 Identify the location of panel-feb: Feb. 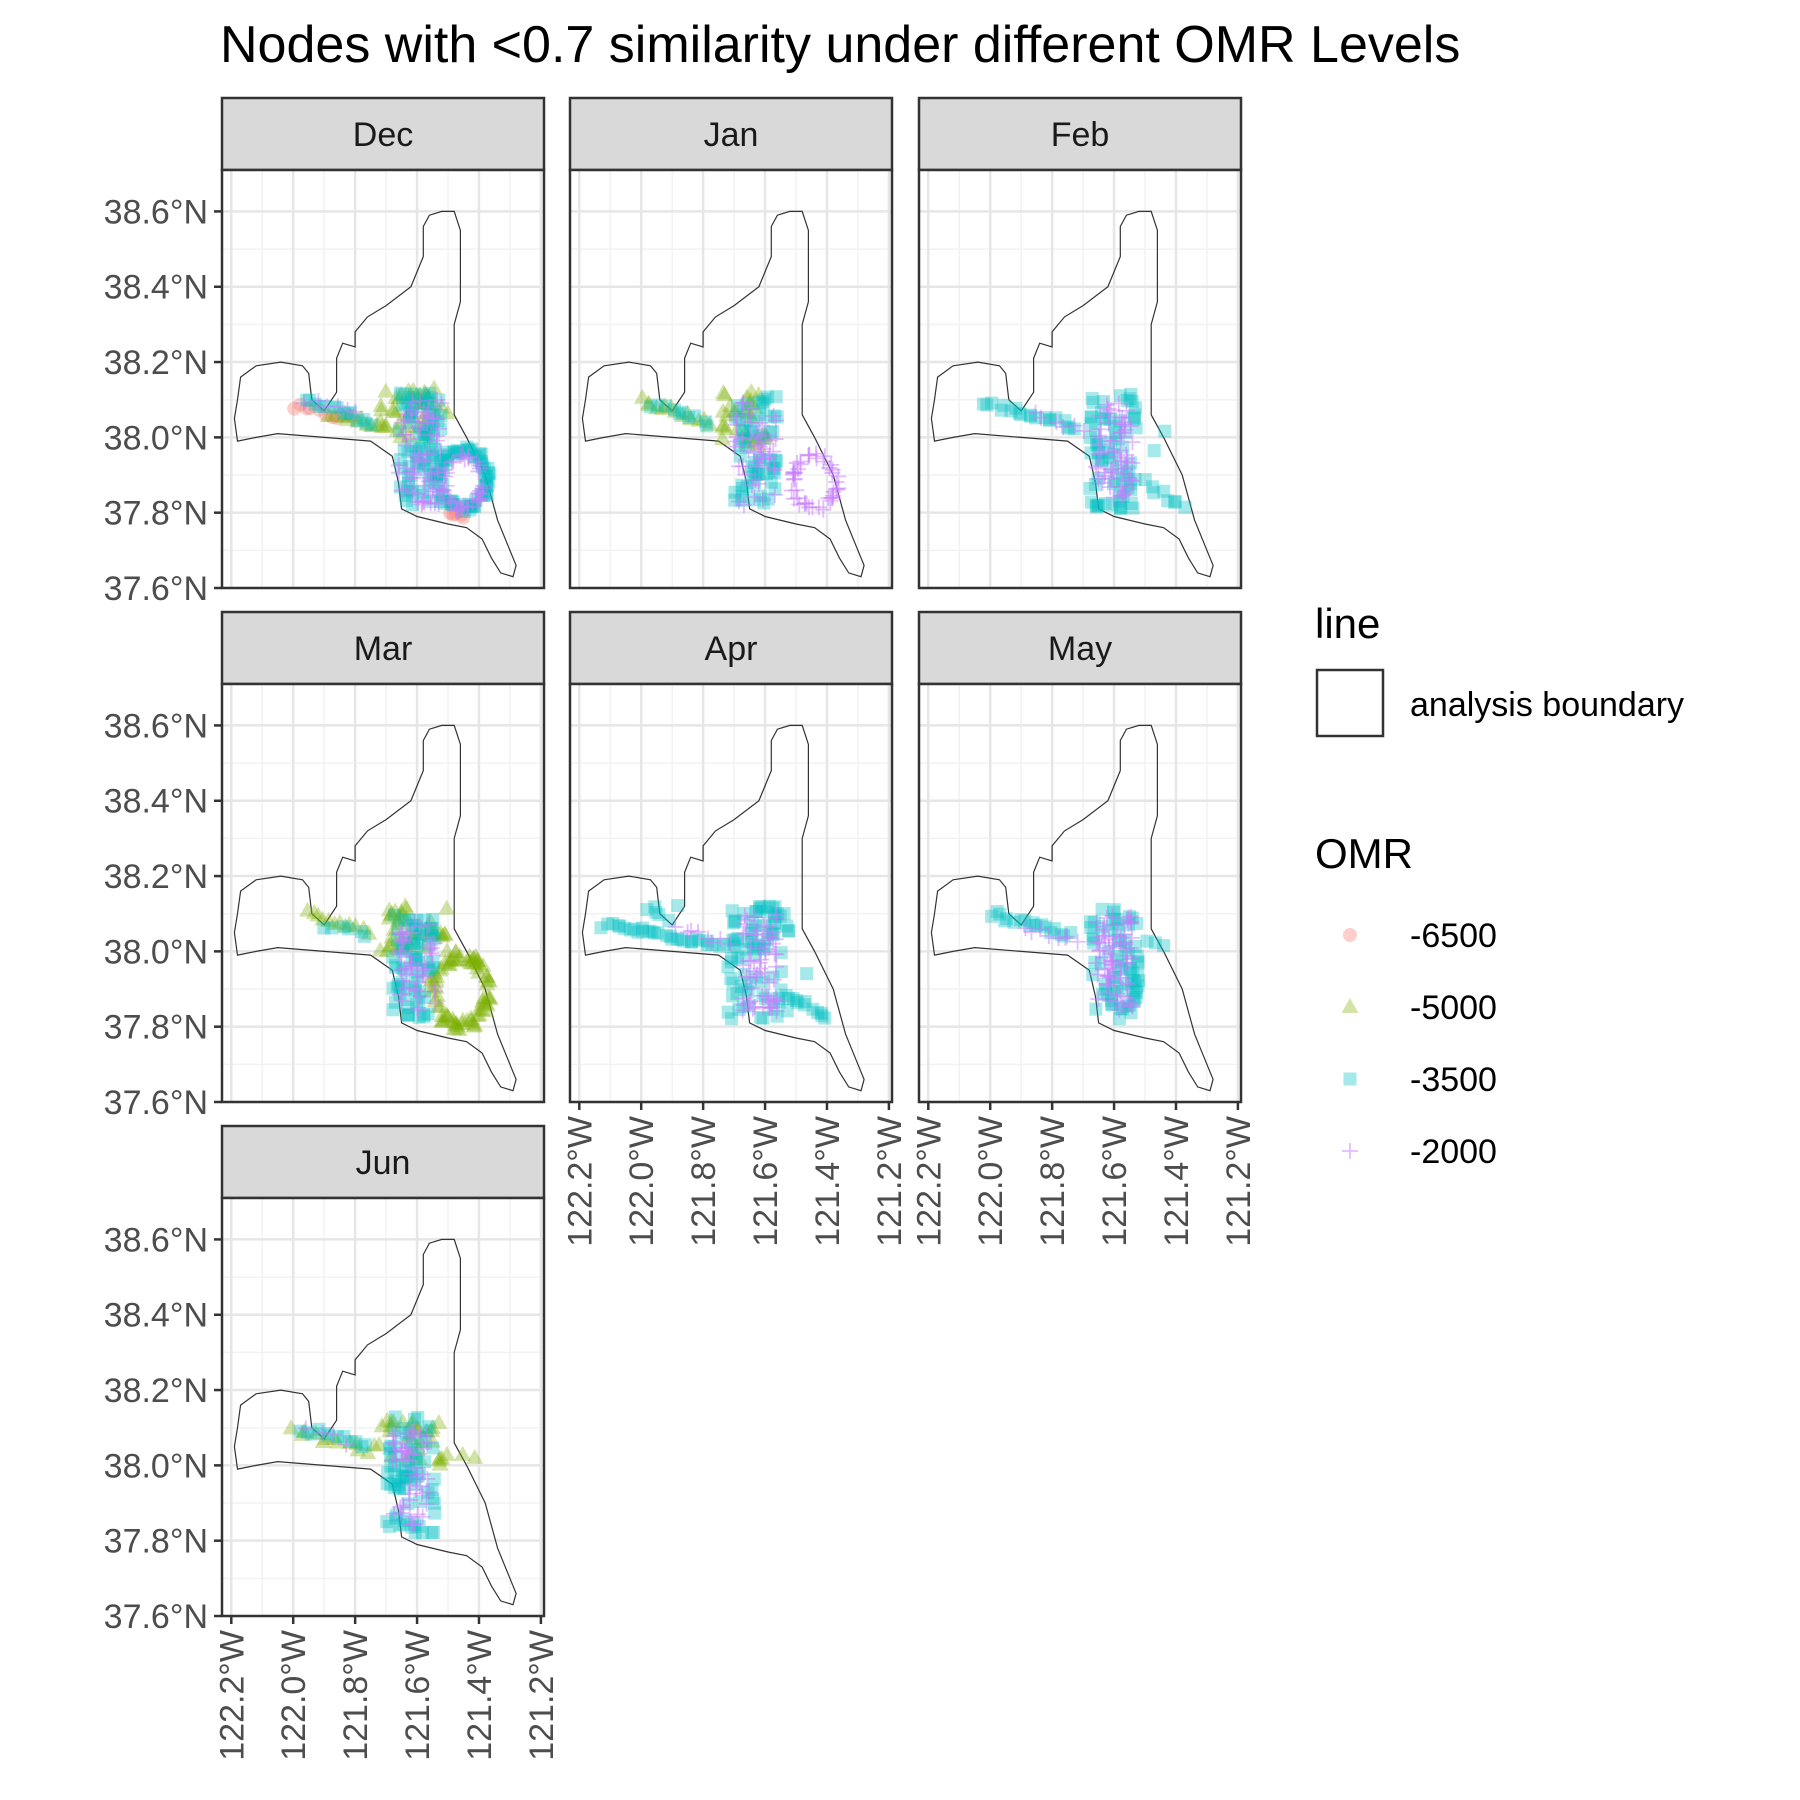
(1080, 343).